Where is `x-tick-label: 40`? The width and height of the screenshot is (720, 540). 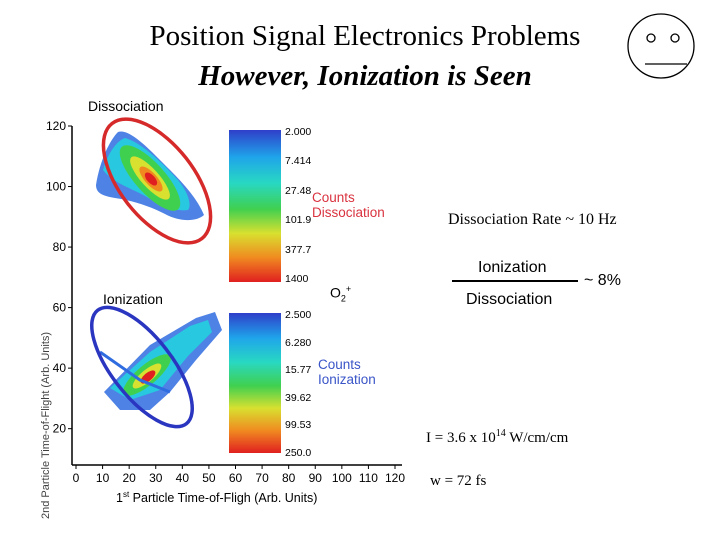 x-tick-label: 40 is located at coordinates (183, 478).